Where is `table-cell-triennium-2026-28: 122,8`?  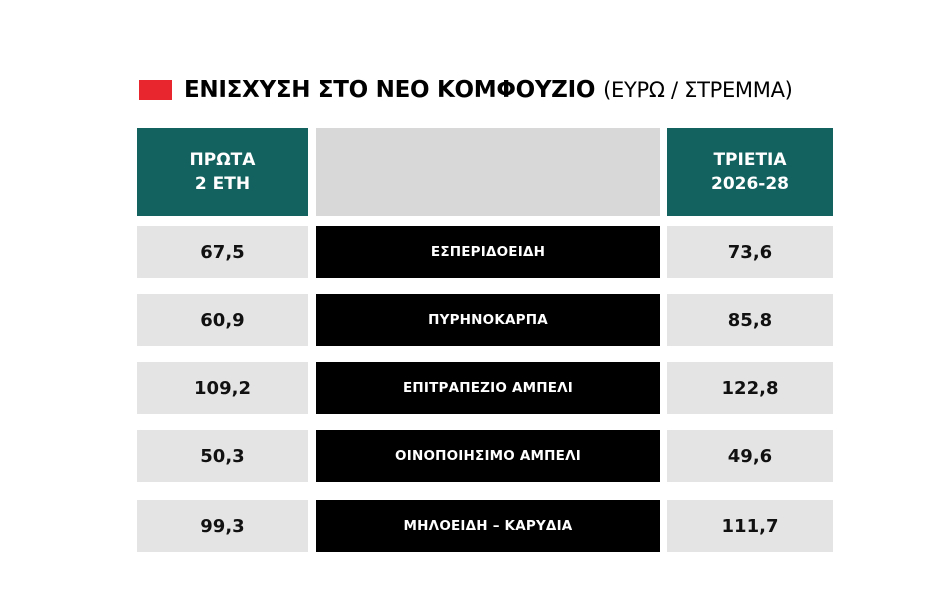 table-cell-triennium-2026-28: 122,8 is located at coordinates (750, 388).